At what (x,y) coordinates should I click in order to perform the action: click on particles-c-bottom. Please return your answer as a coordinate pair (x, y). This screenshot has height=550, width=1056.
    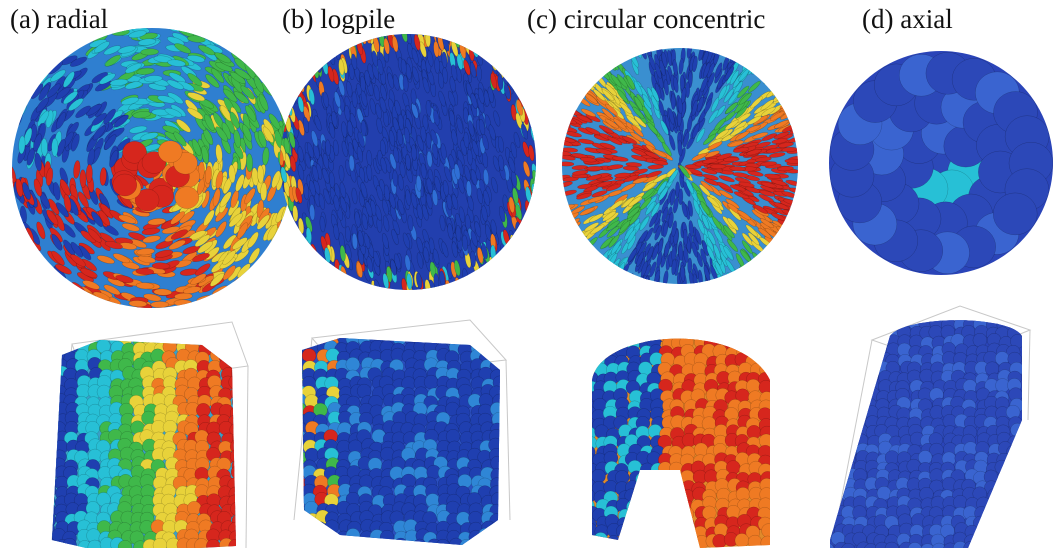
    Looking at the image, I should click on (681, 433).